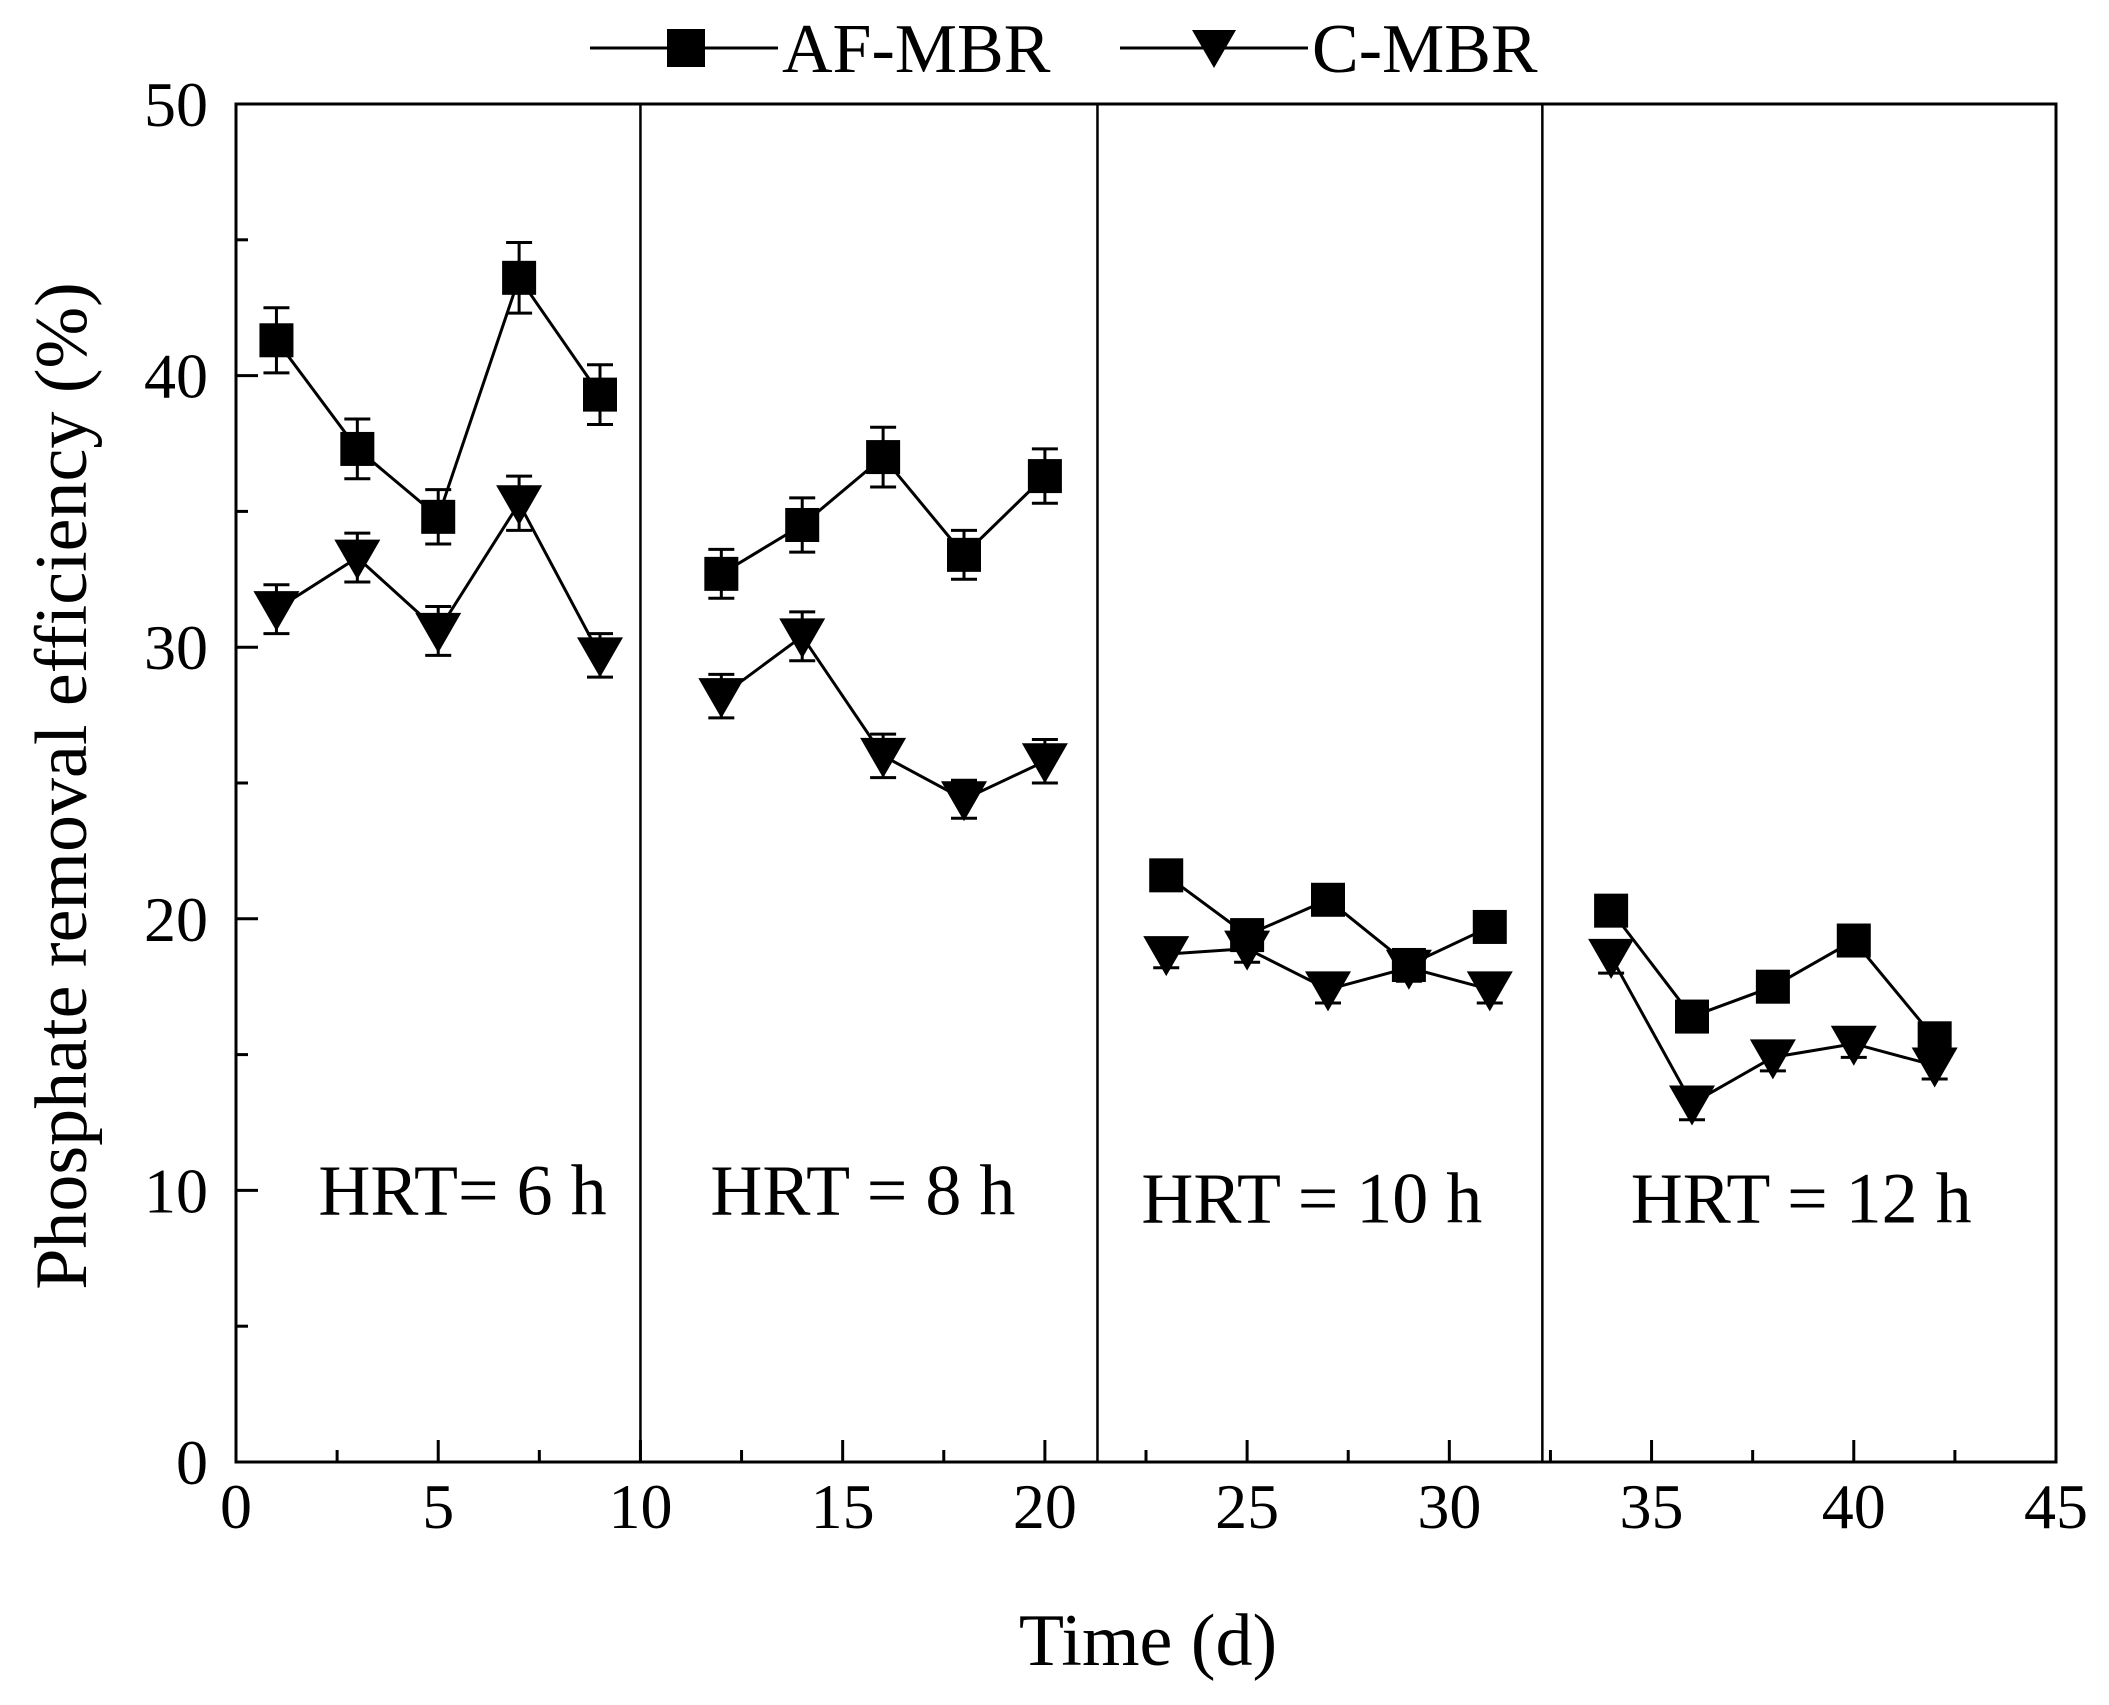  Describe the element at coordinates (357, 559) in the screenshot. I see `data-point-c-mbr-x3` at that location.